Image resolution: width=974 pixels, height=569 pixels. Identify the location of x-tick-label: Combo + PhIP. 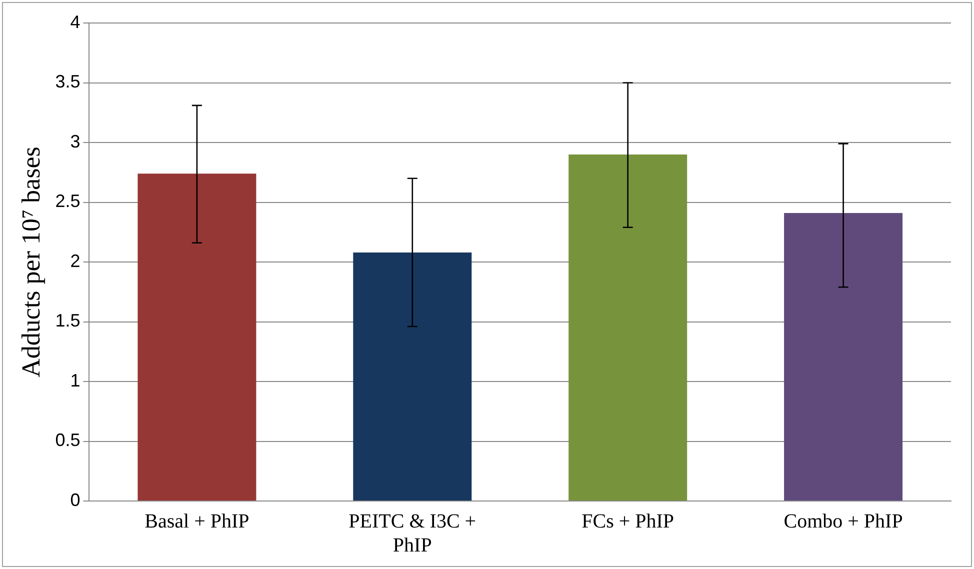
(843, 521).